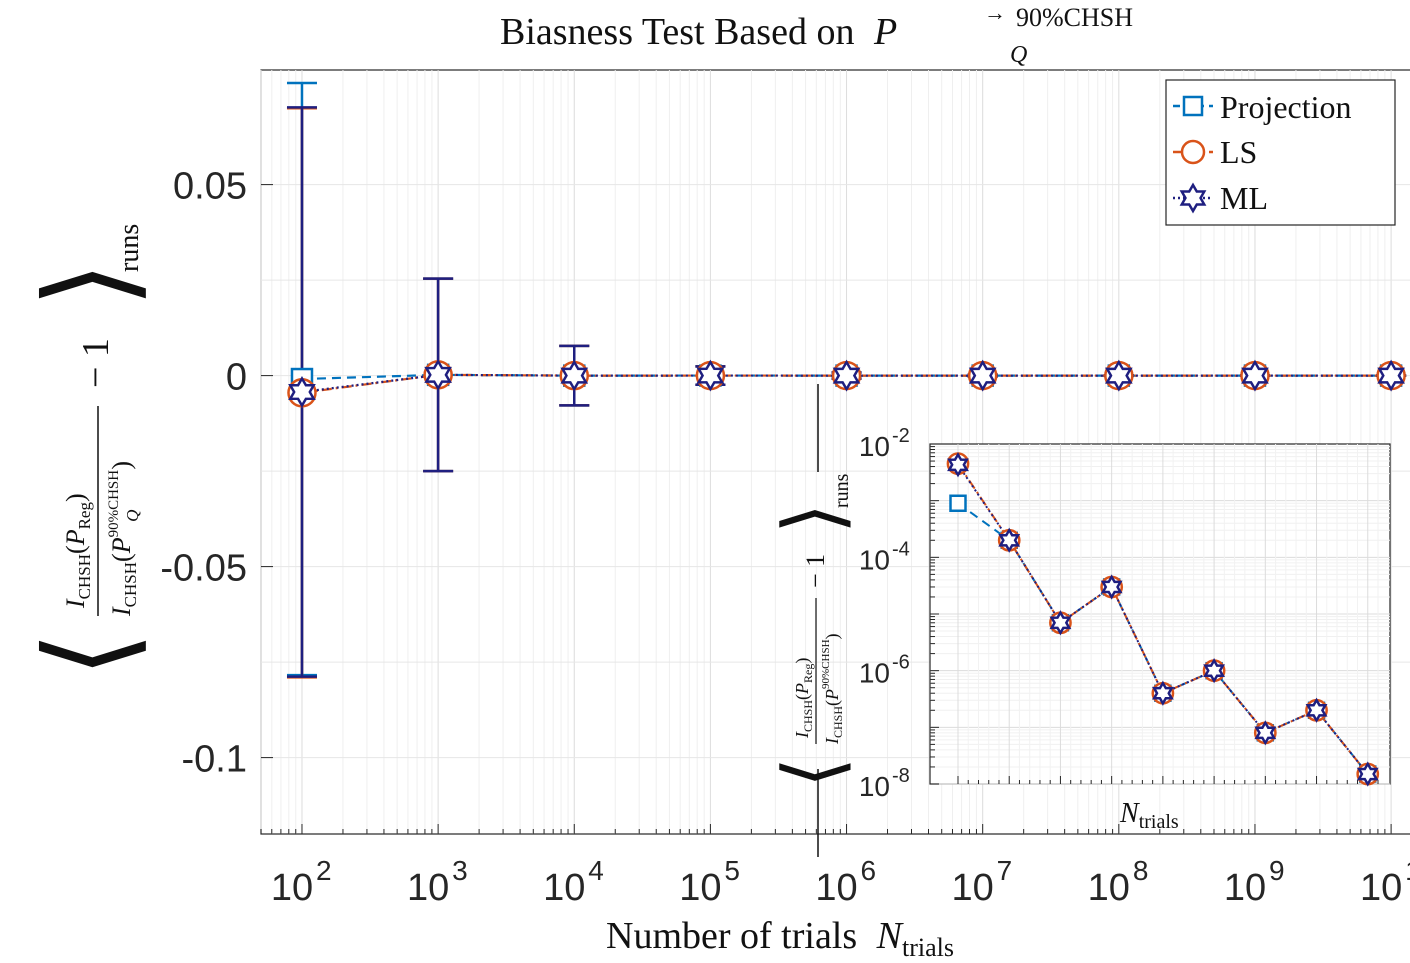 Image resolution: width=1410 pixels, height=963 pixels. What do you see at coordinates (815, 571) in the screenshot?
I see `inset-y-minus-one: − 1` at bounding box center [815, 571].